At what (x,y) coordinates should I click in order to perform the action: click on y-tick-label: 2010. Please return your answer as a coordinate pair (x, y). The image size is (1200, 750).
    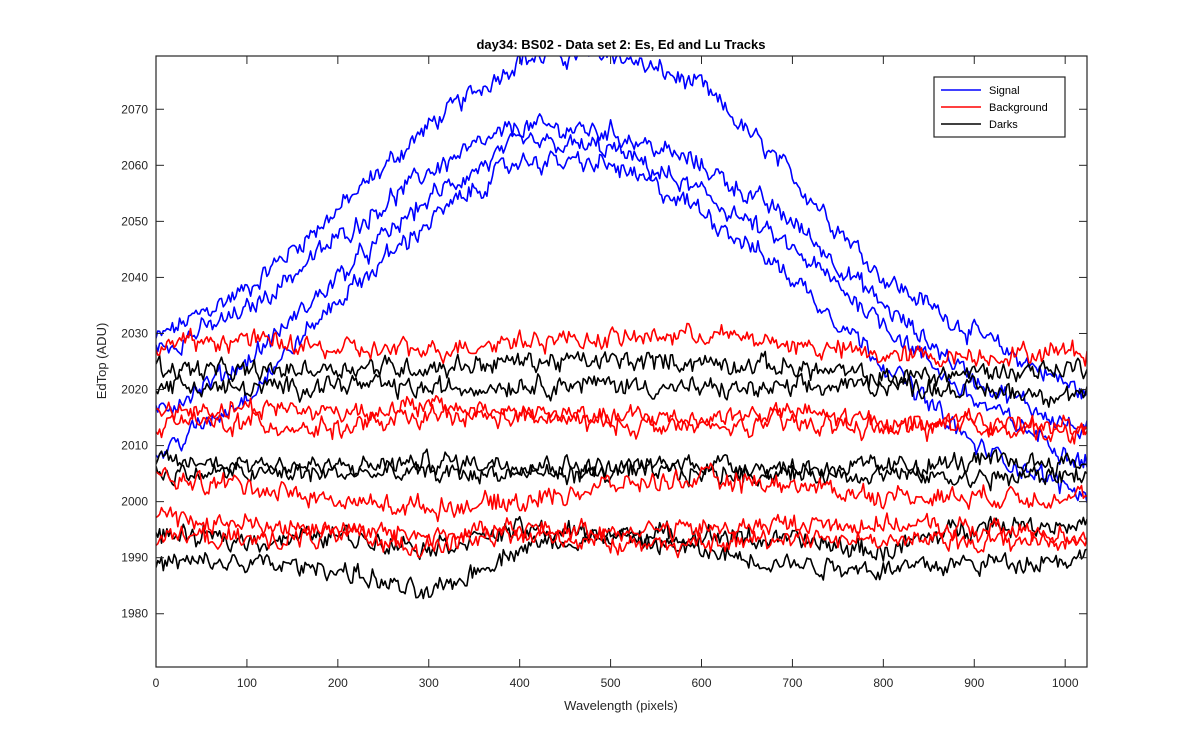
    Looking at the image, I should click on (134, 446).